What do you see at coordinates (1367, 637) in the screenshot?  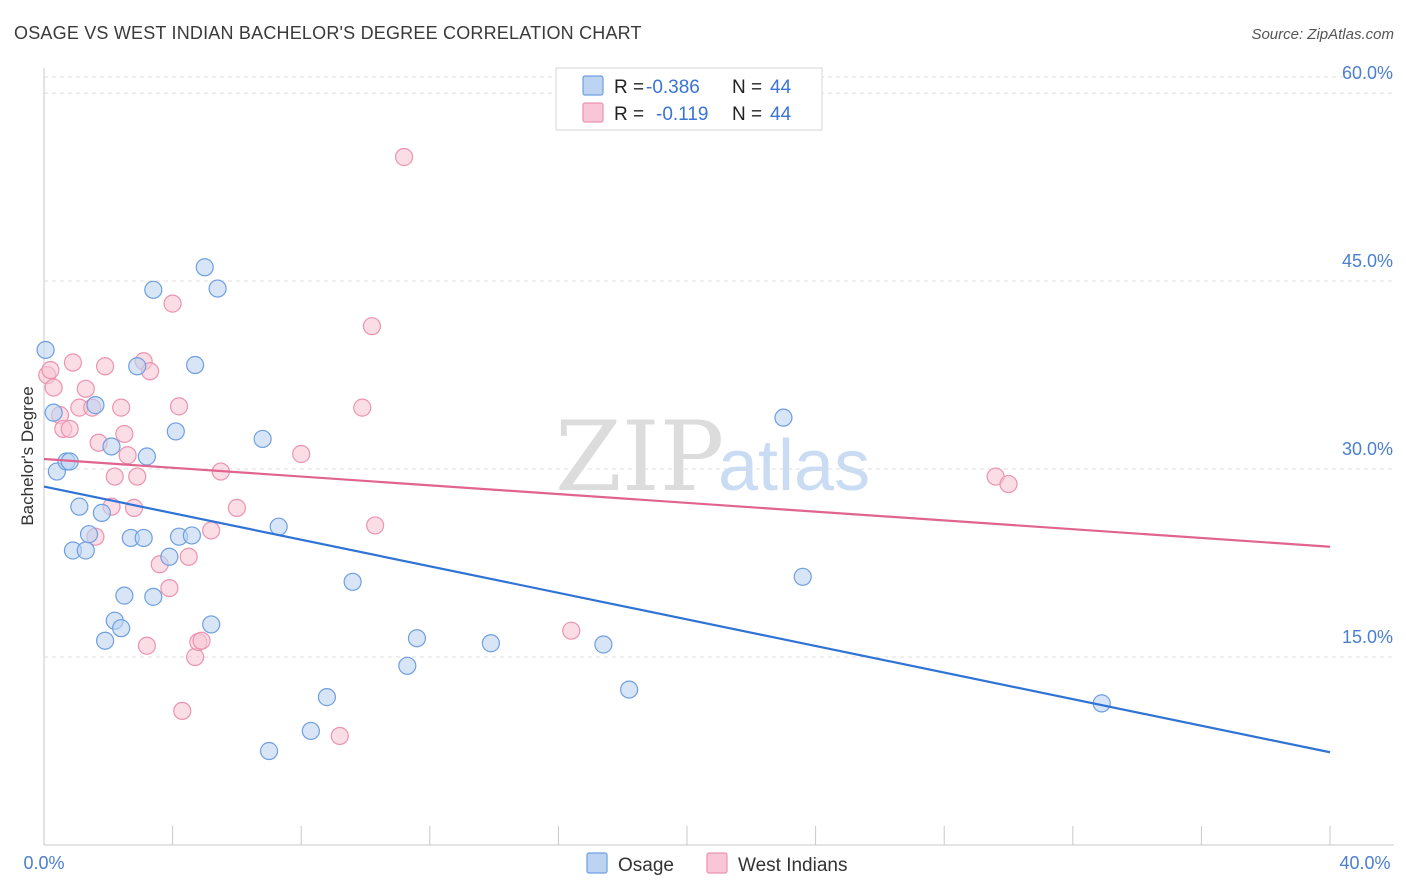 I see `y-tick-label: 15.0%` at bounding box center [1367, 637].